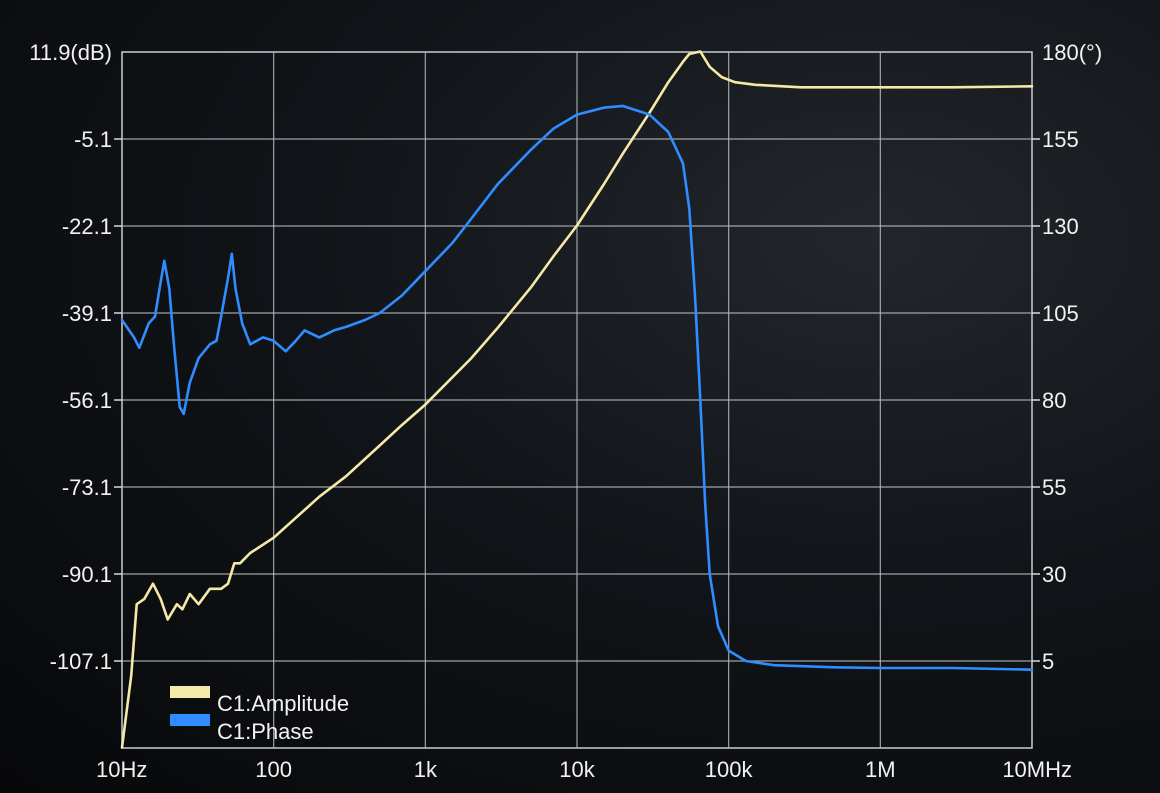 The height and width of the screenshot is (793, 1160). I want to click on legend: C1:Amplitude C1:Phase, so click(259, 715).